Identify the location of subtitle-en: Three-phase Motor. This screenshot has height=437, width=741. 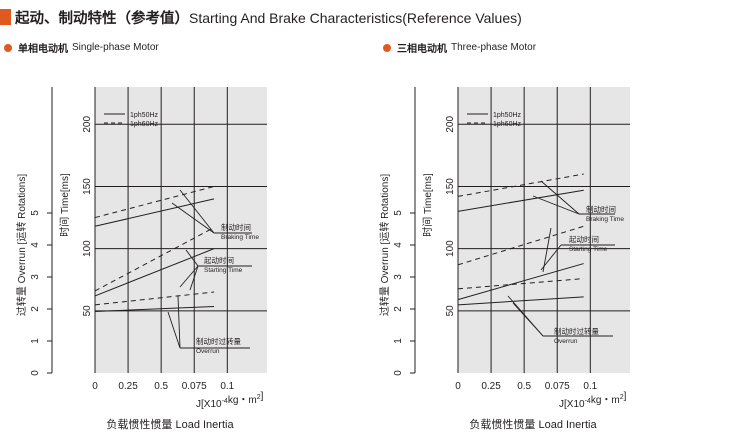
(494, 47).